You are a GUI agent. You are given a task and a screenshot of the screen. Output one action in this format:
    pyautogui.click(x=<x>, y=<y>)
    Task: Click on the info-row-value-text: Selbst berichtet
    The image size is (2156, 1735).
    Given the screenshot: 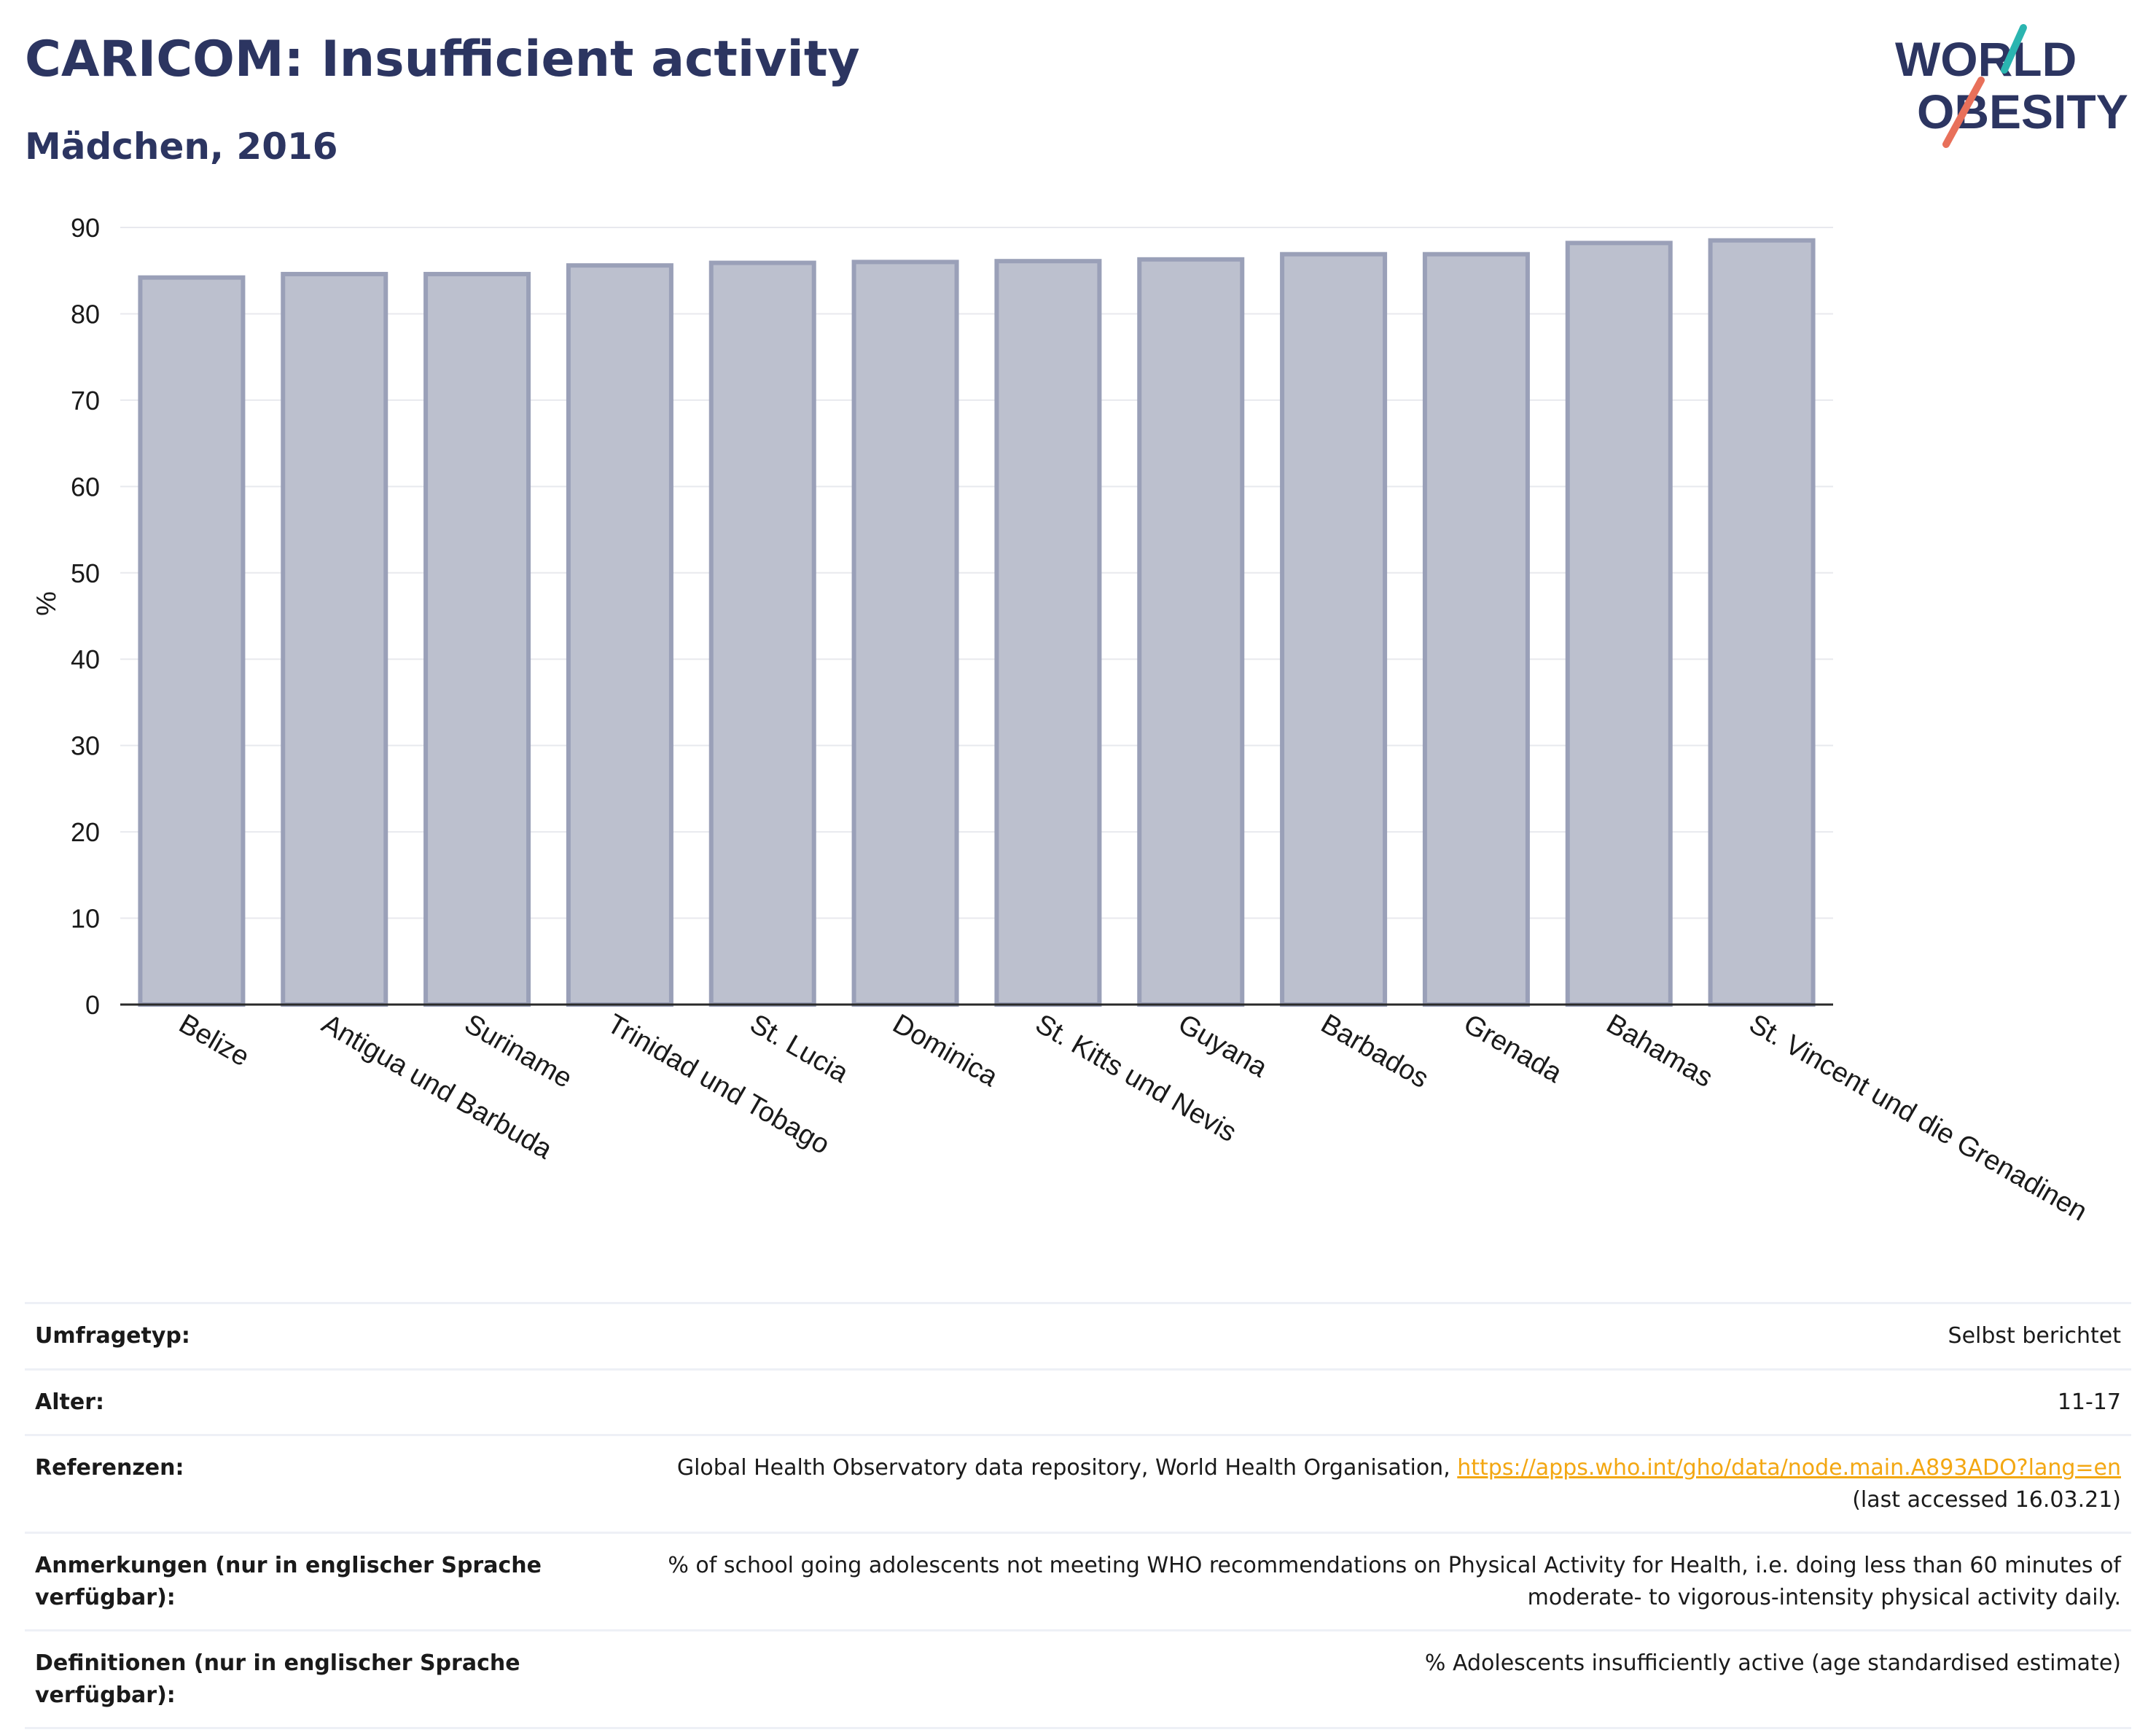 What is the action you would take?
    pyautogui.click(x=2035, y=1336)
    